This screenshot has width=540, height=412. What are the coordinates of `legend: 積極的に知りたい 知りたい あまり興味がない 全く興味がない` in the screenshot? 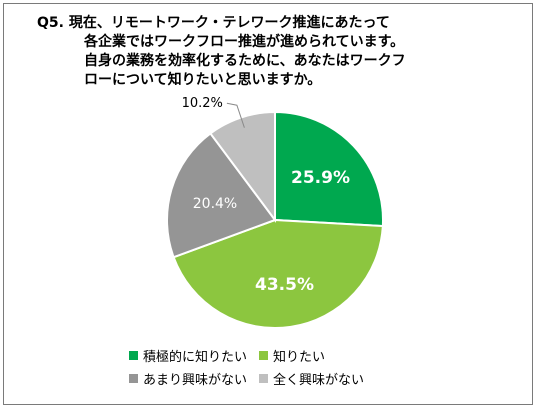 It's located at (319, 367).